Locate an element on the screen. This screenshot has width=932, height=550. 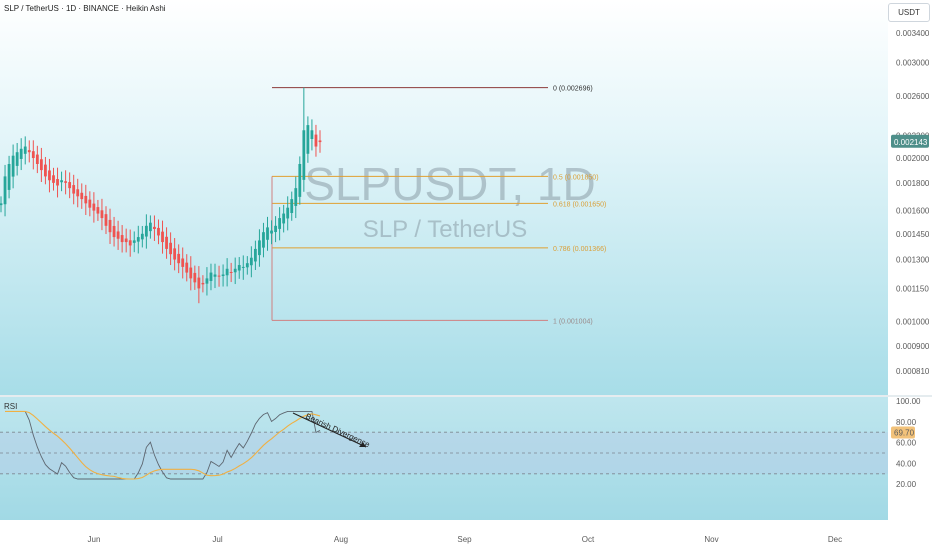
price-tick-label: 0.000900 is located at coordinates (913, 346).